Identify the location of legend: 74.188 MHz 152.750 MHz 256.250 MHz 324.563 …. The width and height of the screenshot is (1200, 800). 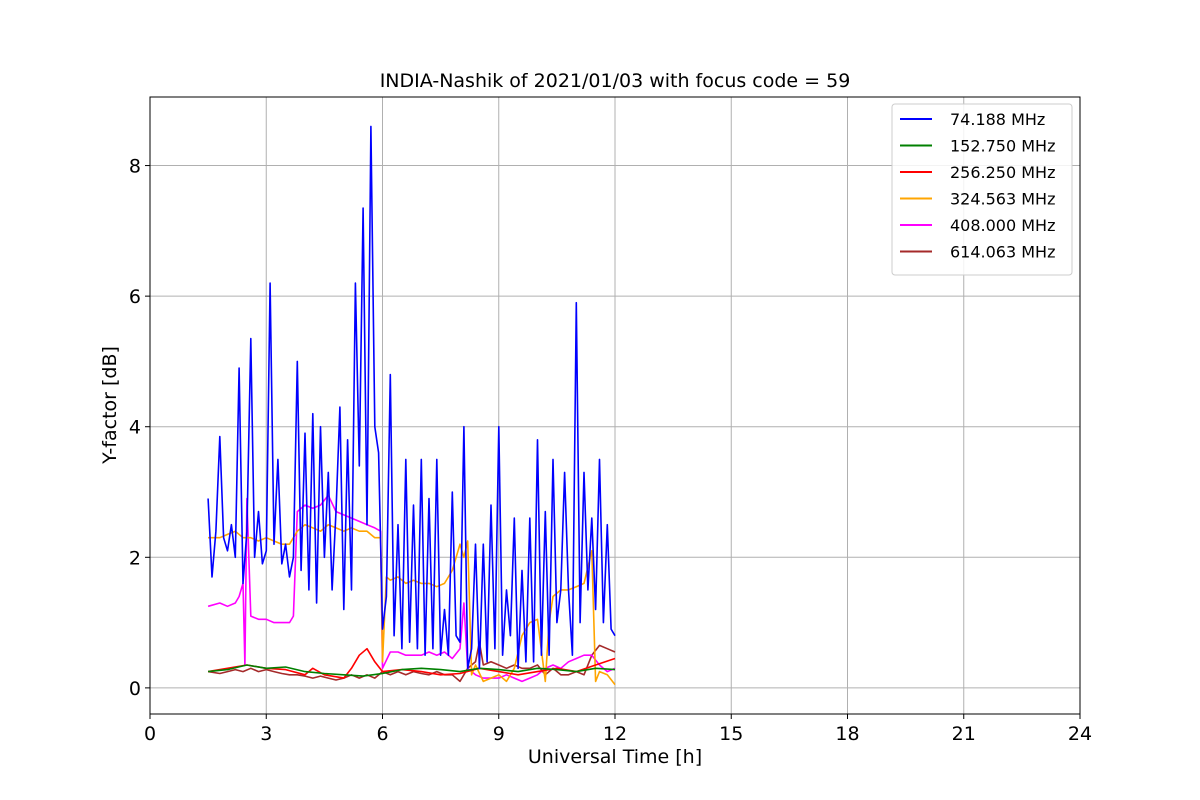
(982, 189).